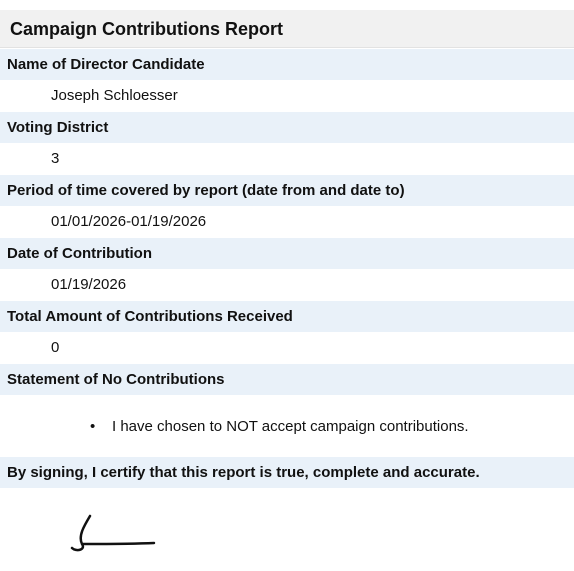 This screenshot has width=574, height=571. Describe the element at coordinates (287, 29) in the screenshot. I see `report-title: Campaign Contributions Report` at that location.